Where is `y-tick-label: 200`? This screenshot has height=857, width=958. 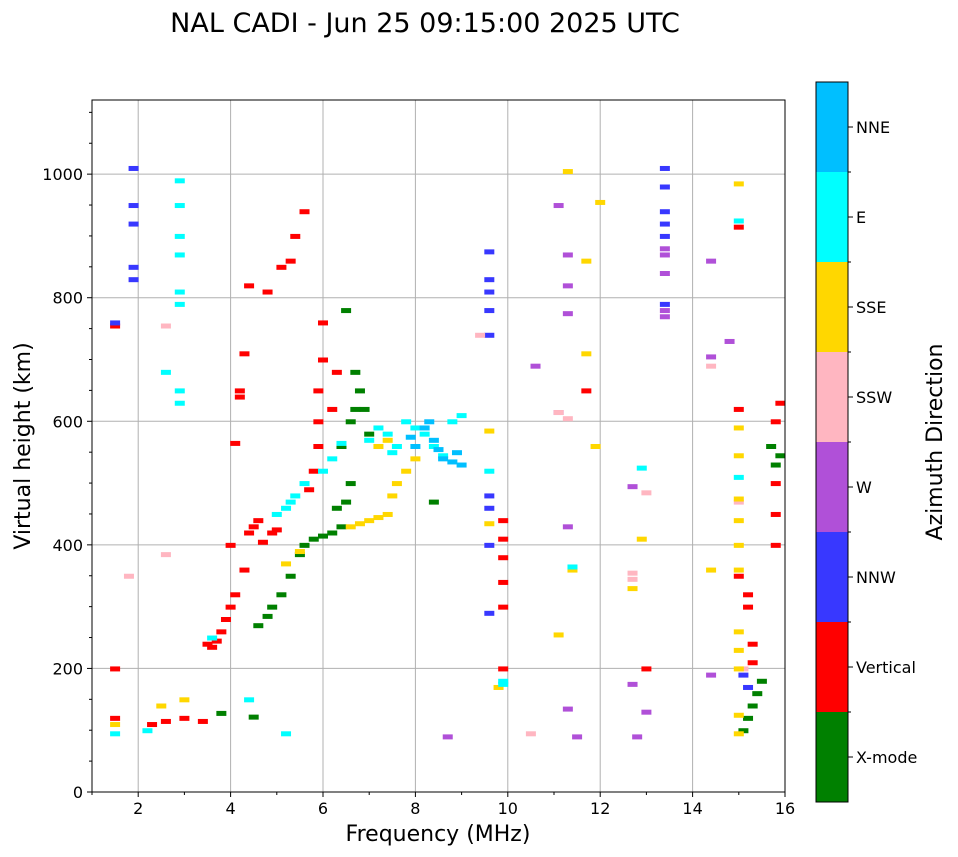 y-tick-label: 200 is located at coordinates (67, 668).